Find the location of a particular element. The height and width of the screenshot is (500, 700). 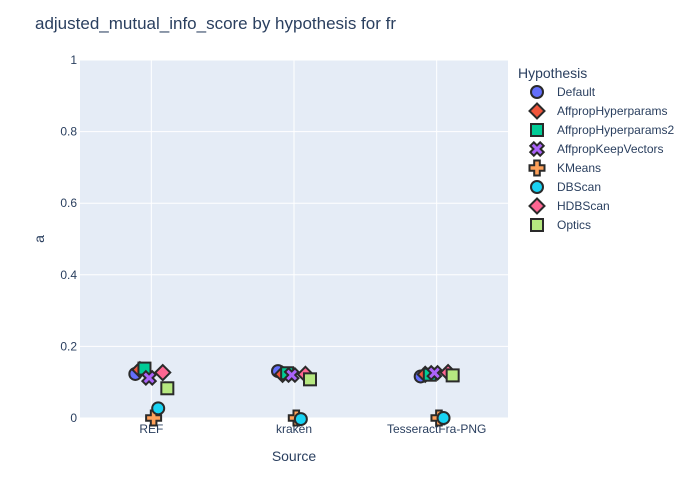

legend-marker-affprophyperparams2 is located at coordinates (537, 130).